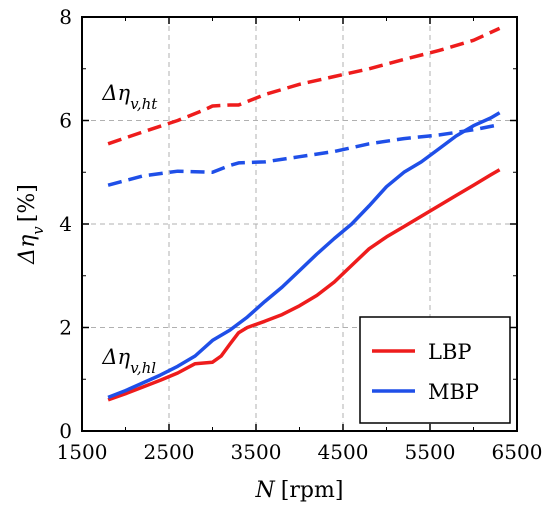  I want to click on legend-label-lbp: LBP, so click(450, 352).